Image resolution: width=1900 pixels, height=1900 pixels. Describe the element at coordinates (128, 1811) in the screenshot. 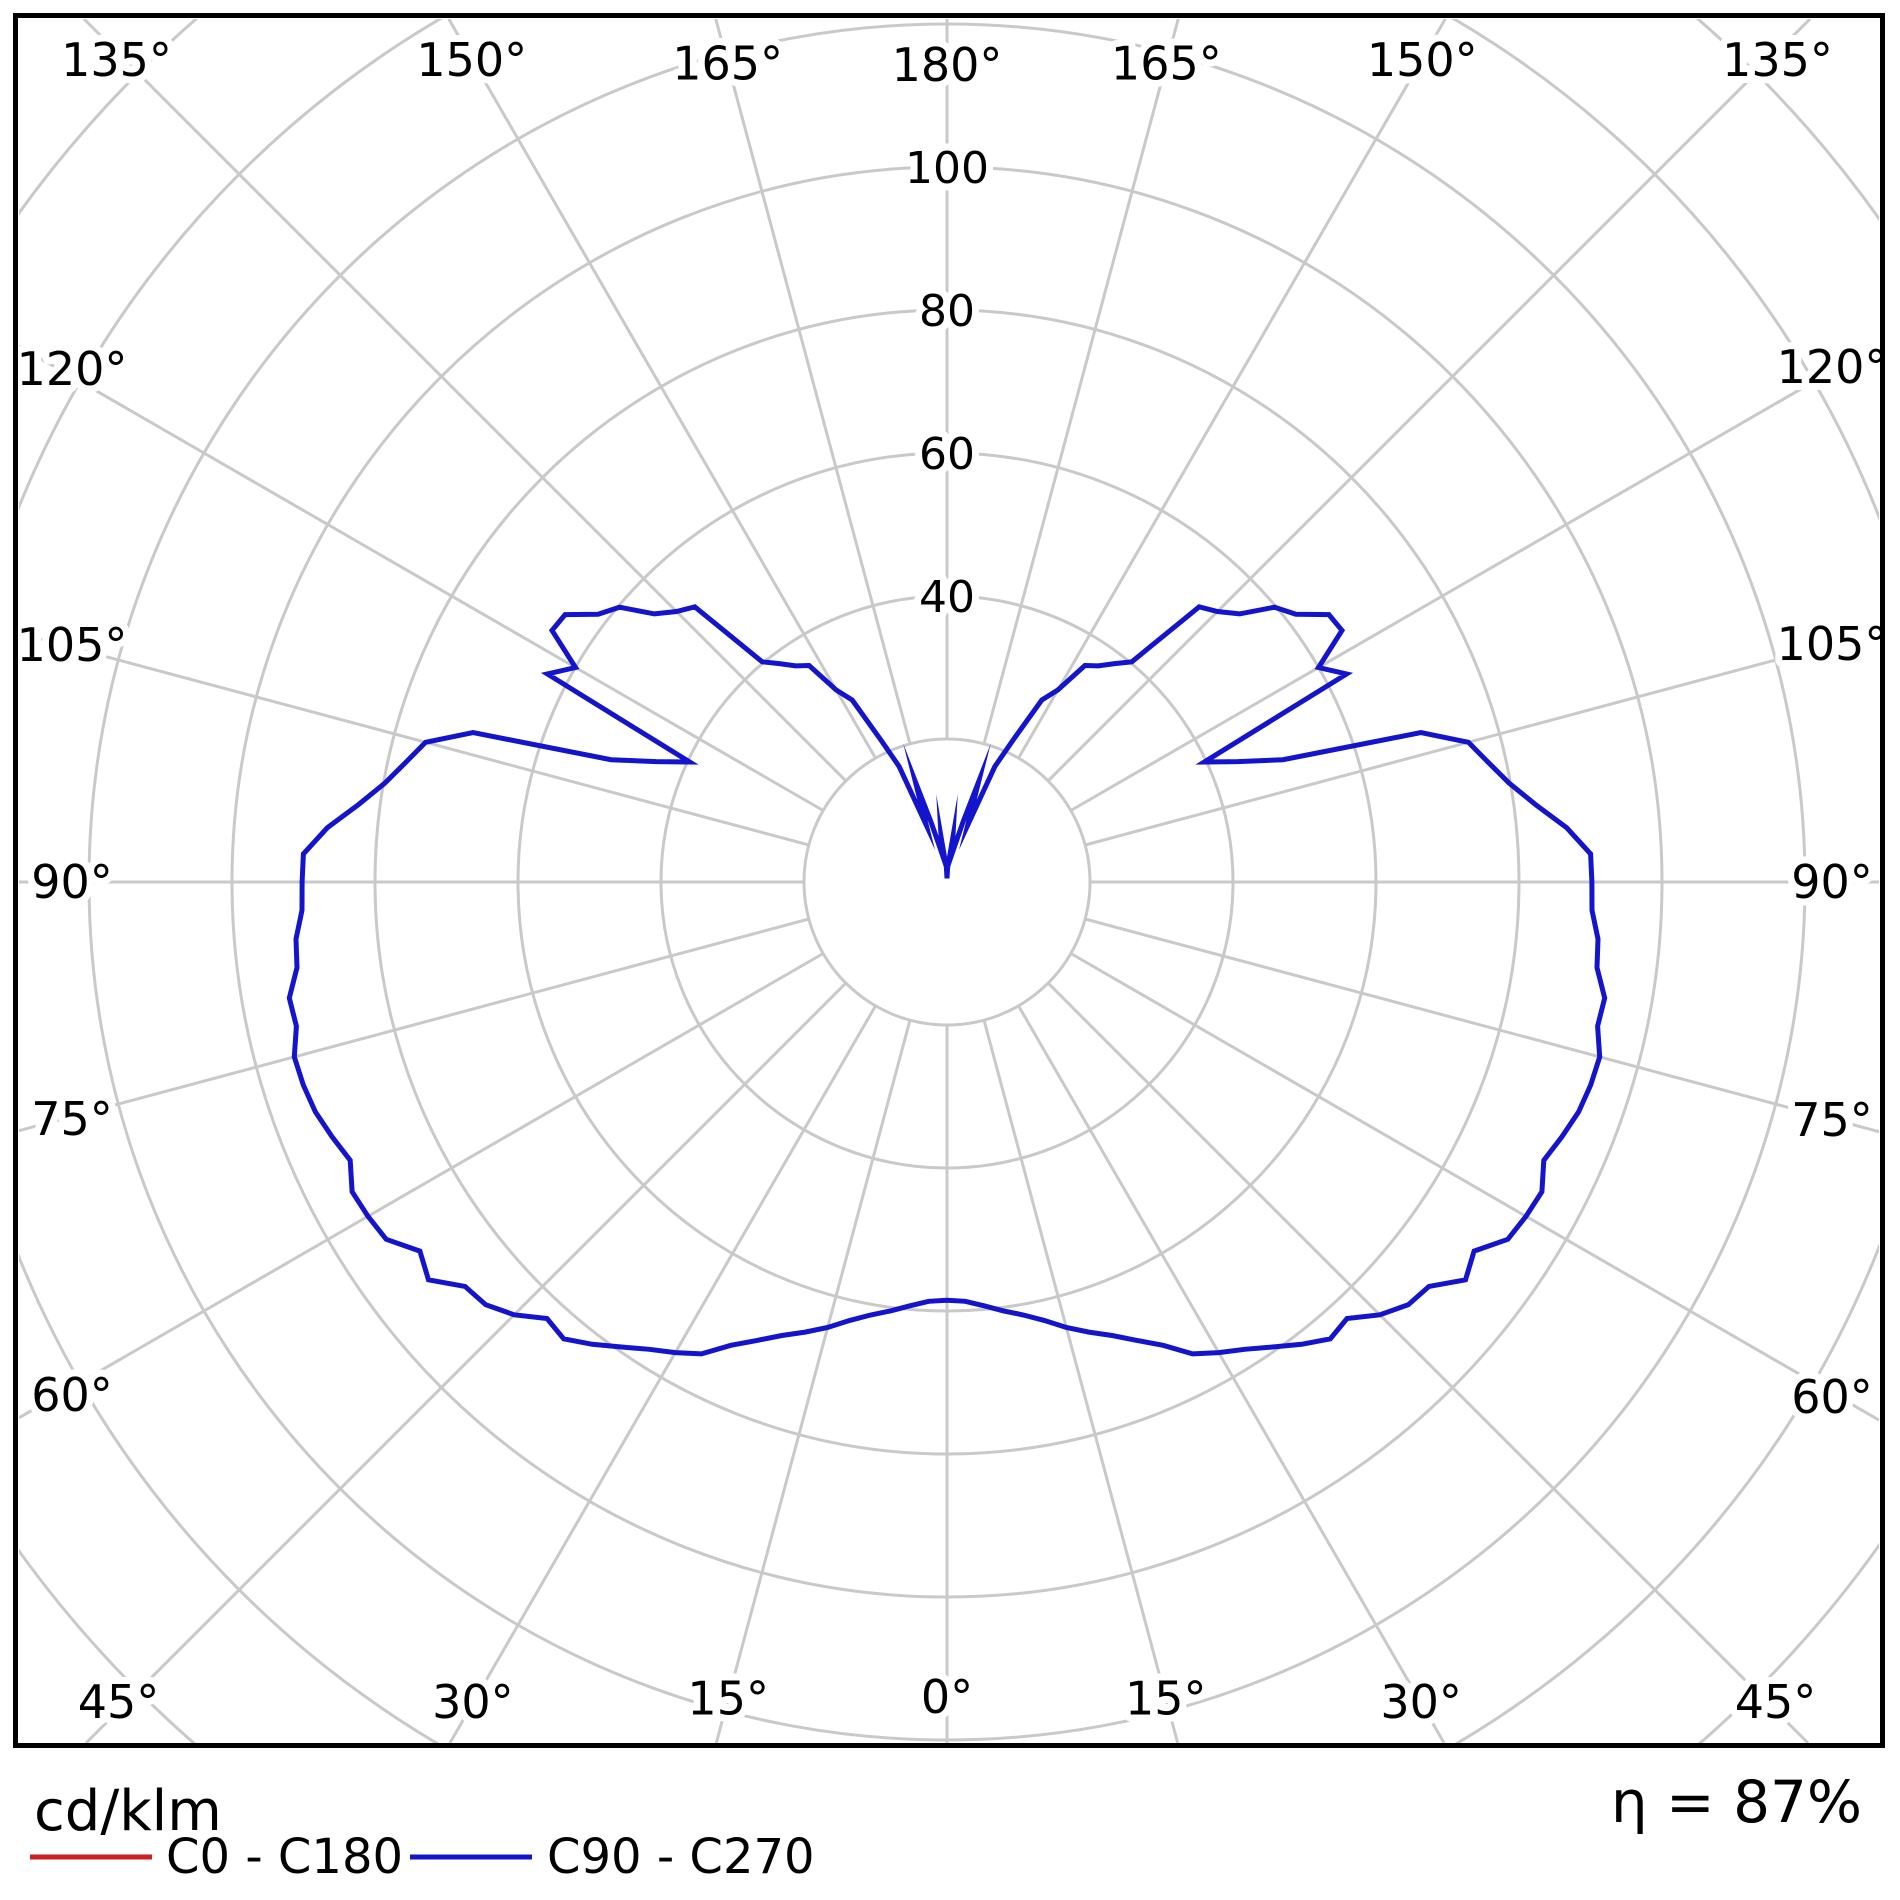

I see `unit-label: cd/klm` at that location.